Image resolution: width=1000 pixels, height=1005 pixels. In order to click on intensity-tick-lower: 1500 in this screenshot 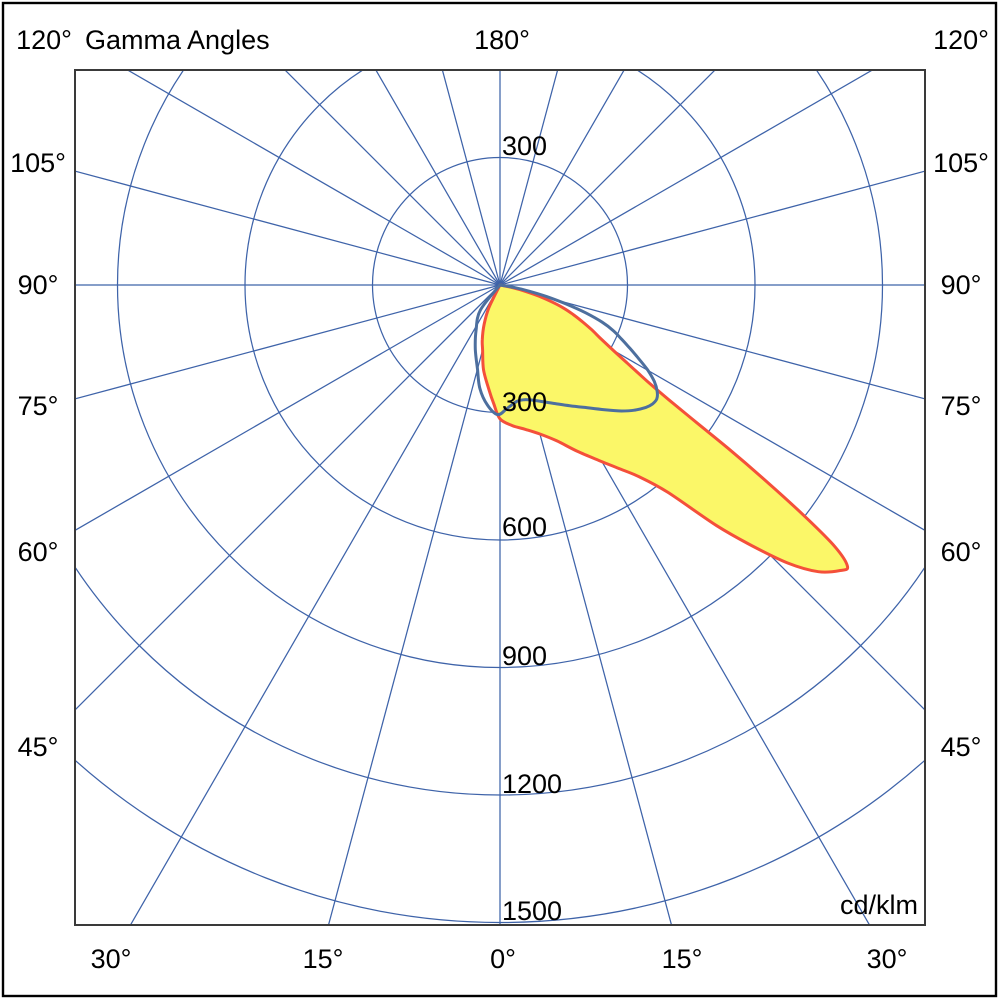, I will do `click(532, 911)`.